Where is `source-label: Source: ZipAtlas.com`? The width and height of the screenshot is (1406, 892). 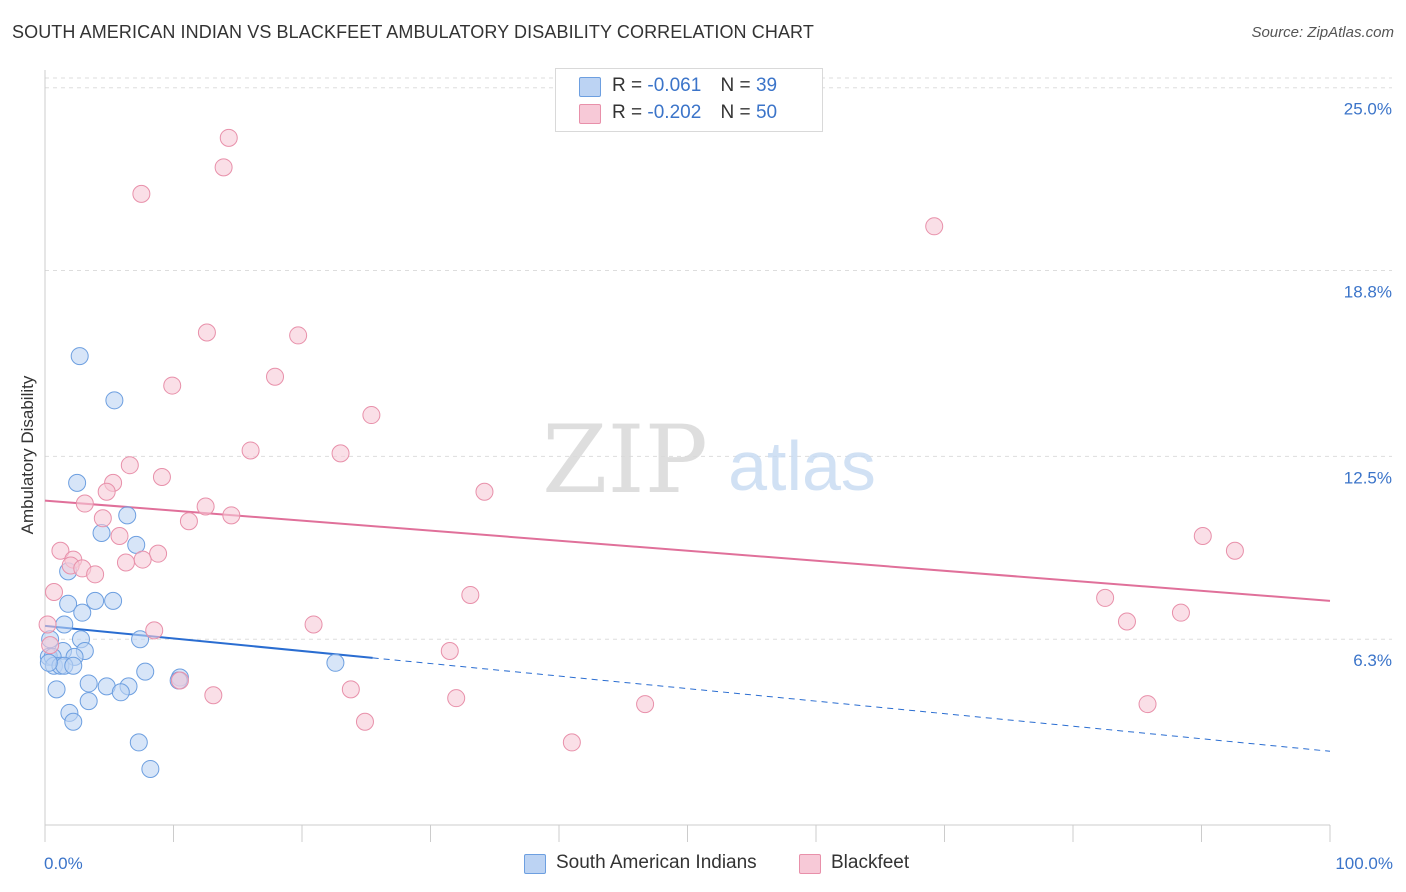
source-label: Source: ZipAtlas.com is located at coordinates (1322, 32).